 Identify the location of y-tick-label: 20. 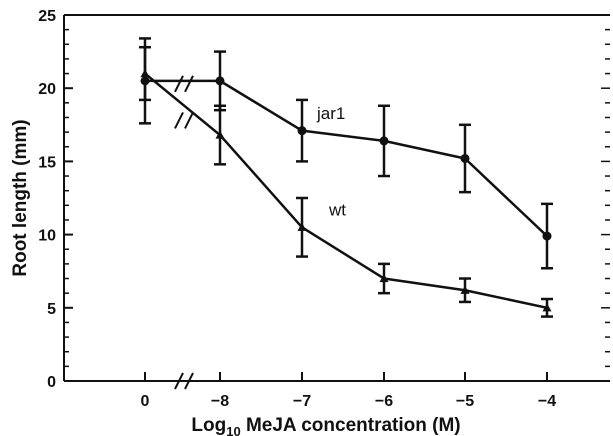
(47, 89).